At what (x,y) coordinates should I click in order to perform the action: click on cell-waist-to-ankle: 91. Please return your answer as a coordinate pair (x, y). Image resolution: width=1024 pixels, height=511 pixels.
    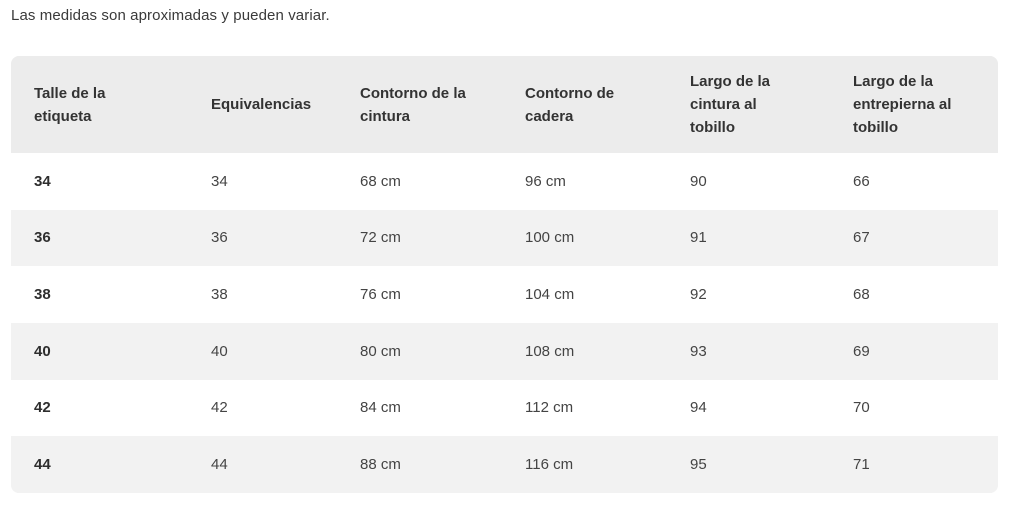
    Looking at the image, I should click on (698, 238).